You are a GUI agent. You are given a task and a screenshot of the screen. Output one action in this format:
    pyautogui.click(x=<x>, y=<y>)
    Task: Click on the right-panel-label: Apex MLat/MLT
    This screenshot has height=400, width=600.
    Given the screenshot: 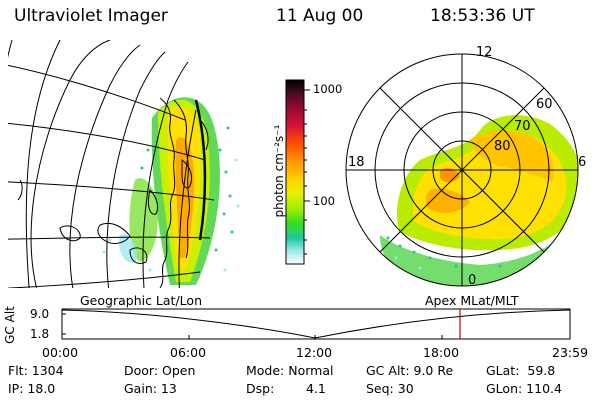 What is the action you would take?
    pyautogui.click(x=472, y=300)
    